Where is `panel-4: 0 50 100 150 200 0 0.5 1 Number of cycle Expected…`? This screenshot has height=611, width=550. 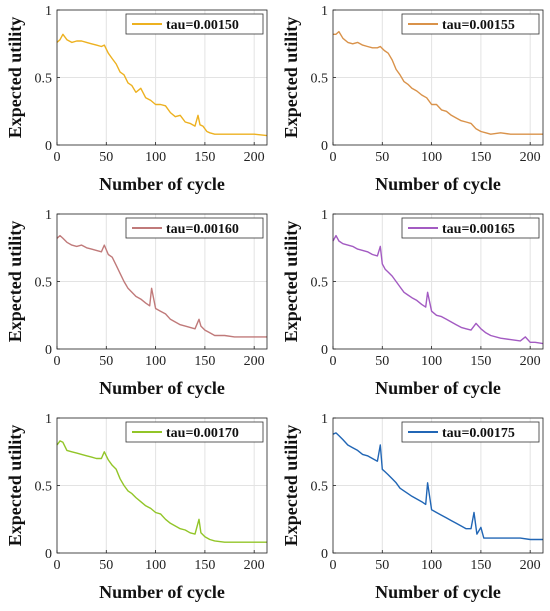 panel-4: 0 50 100 150 200 0 0.5 1 Number of cycle Expected… is located at coordinates (412, 303).